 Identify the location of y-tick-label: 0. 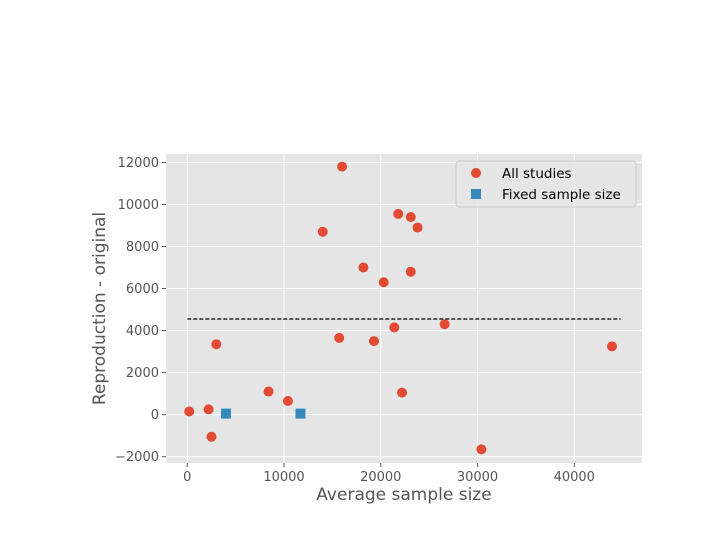
(155, 415).